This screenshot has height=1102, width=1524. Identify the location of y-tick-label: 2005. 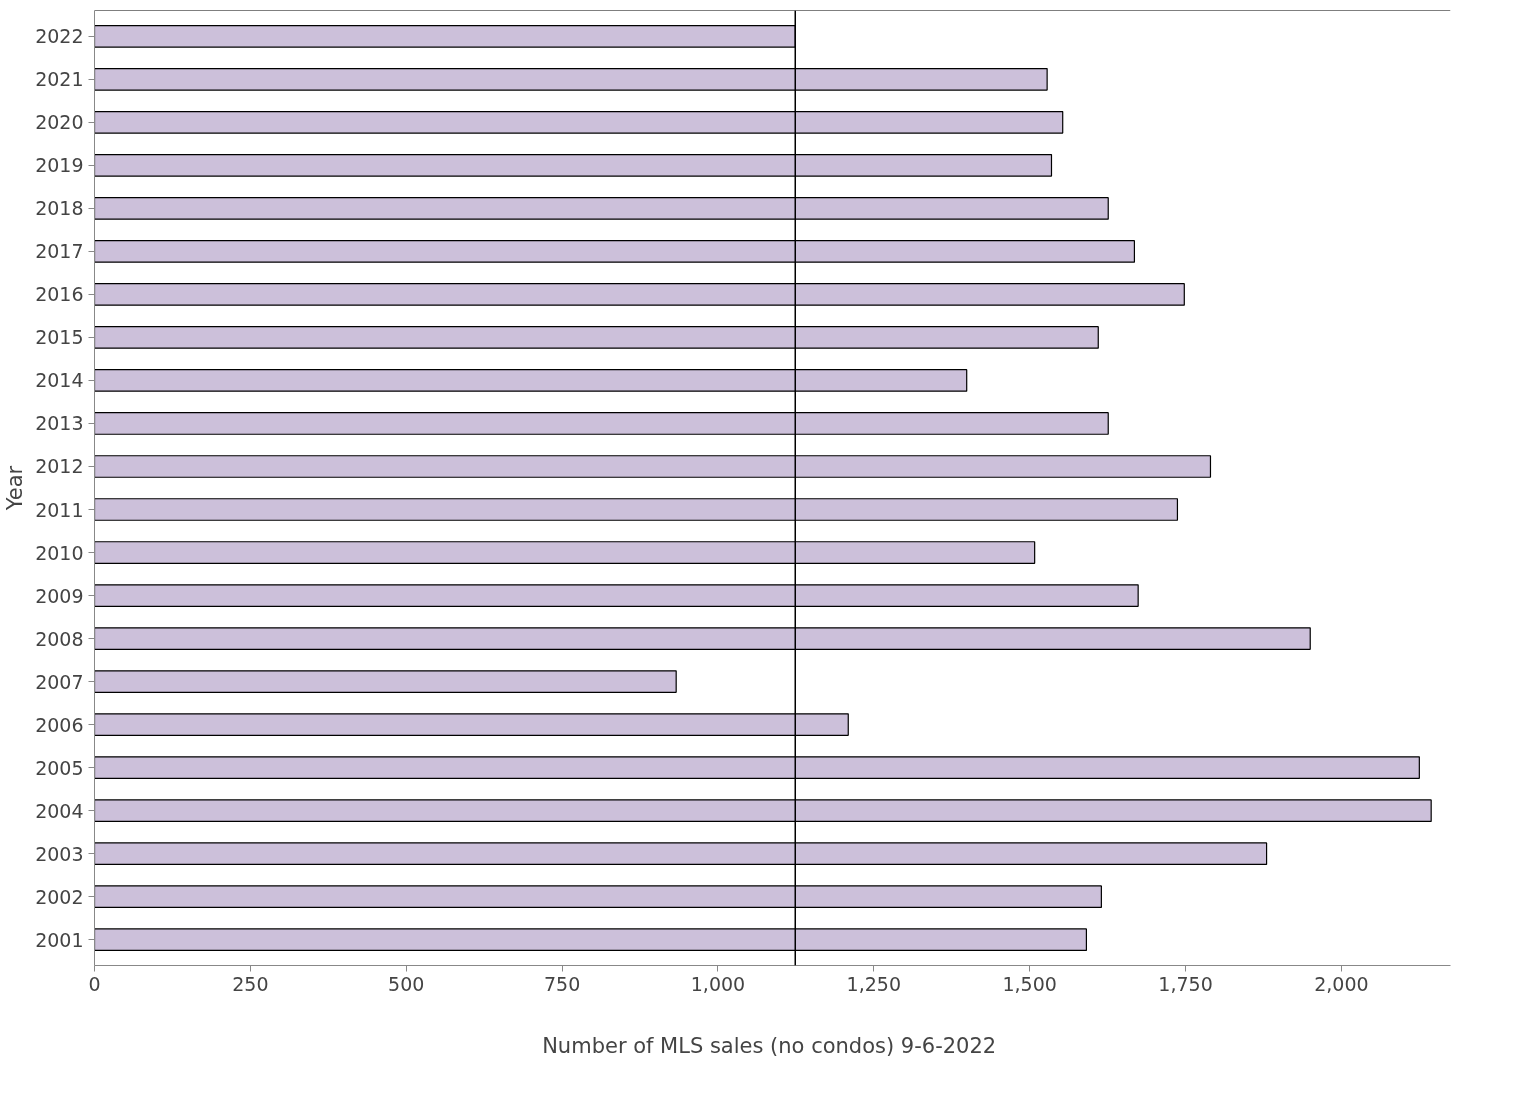
(59, 767).